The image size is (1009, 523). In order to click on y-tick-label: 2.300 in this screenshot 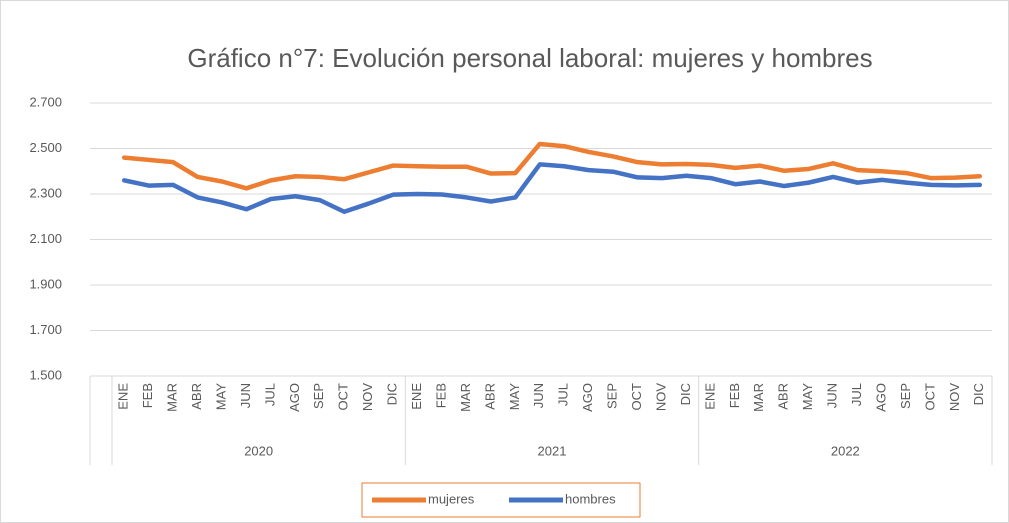, I will do `click(45, 192)`.